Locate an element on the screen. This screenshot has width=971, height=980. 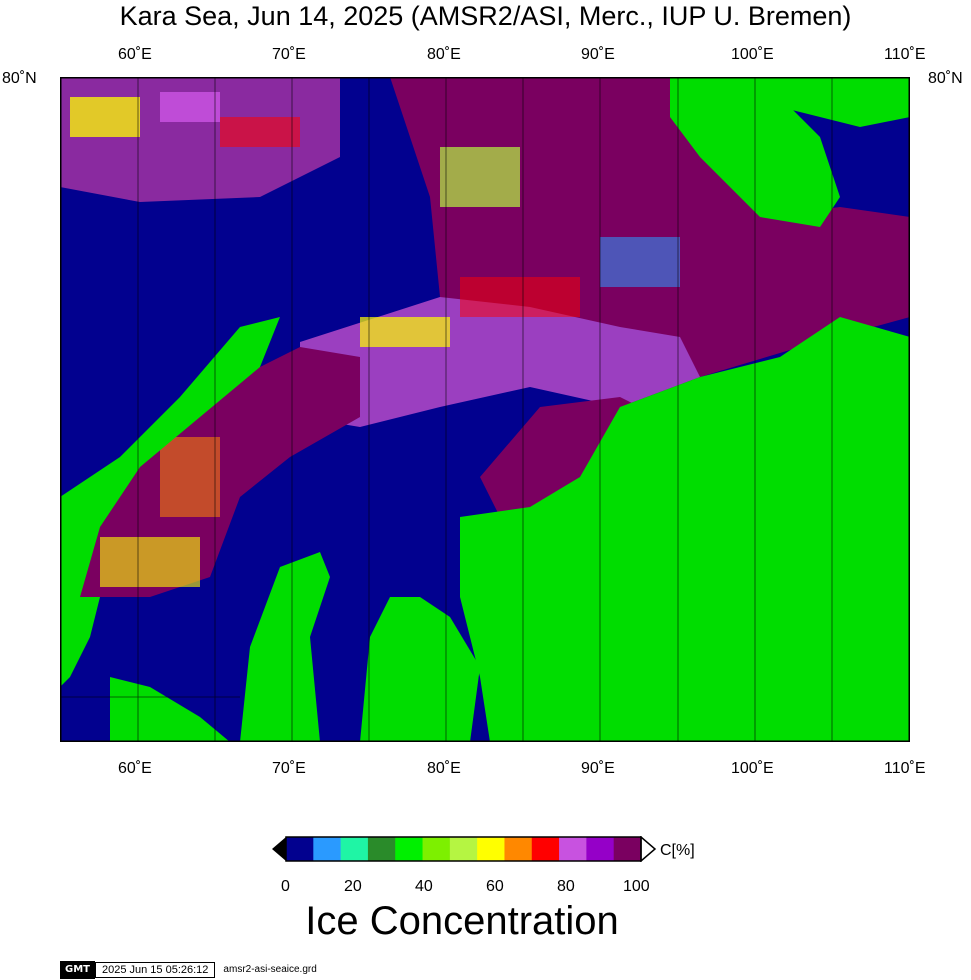
colorbar-title: Ice Concentration is located at coordinates (462, 921).